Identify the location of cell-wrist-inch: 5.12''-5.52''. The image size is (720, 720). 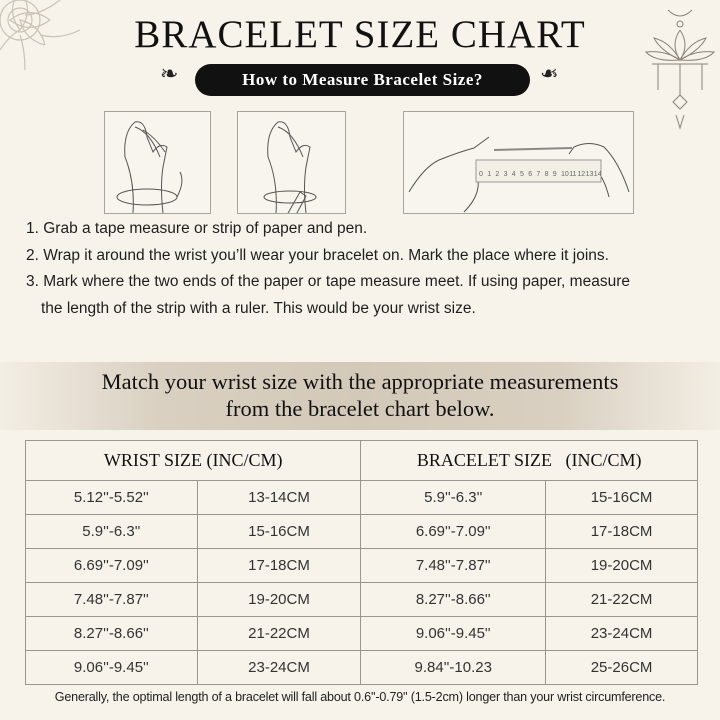
(111, 497).